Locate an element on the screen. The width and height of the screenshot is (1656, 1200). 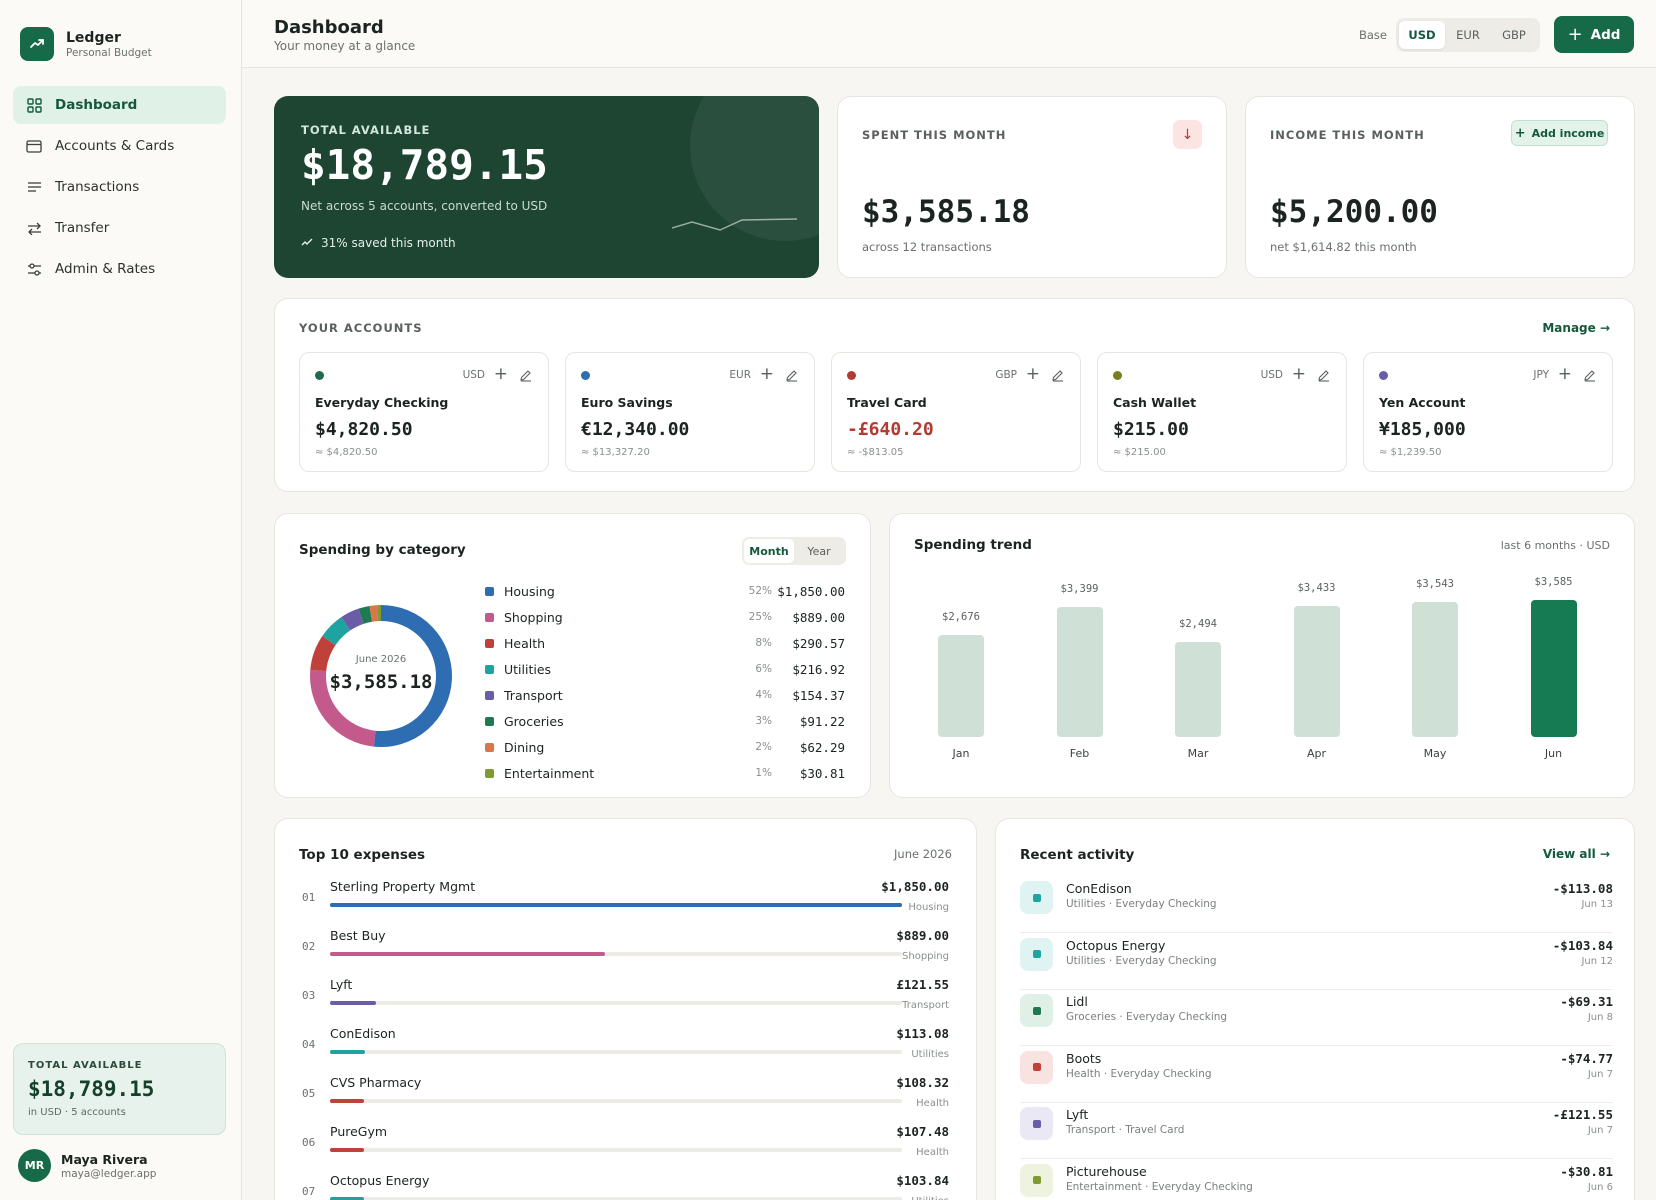
sidebar-item-label: Dashboard is located at coordinates (96, 105).